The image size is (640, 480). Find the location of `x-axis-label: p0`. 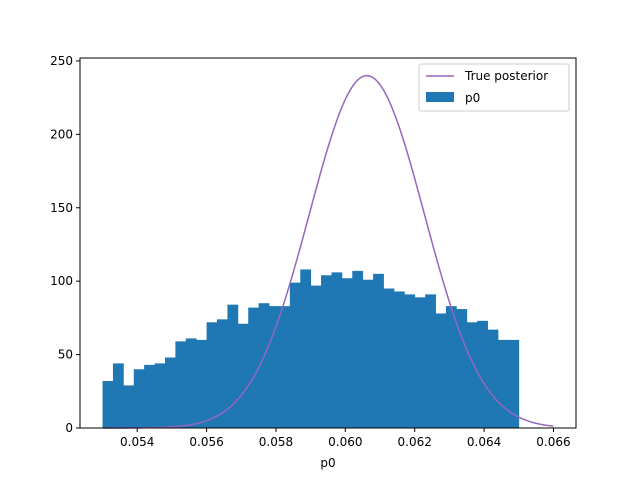

x-axis-label: p0 is located at coordinates (327, 463).